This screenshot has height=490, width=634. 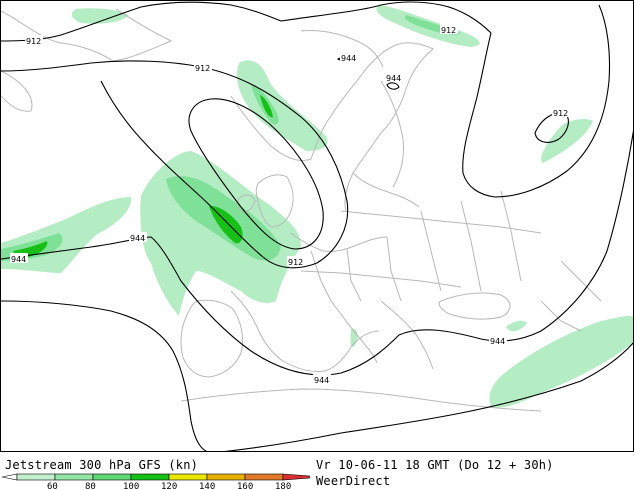 What do you see at coordinates (33, 41) in the screenshot?
I see `contour-label-912-nw: 912` at bounding box center [33, 41].